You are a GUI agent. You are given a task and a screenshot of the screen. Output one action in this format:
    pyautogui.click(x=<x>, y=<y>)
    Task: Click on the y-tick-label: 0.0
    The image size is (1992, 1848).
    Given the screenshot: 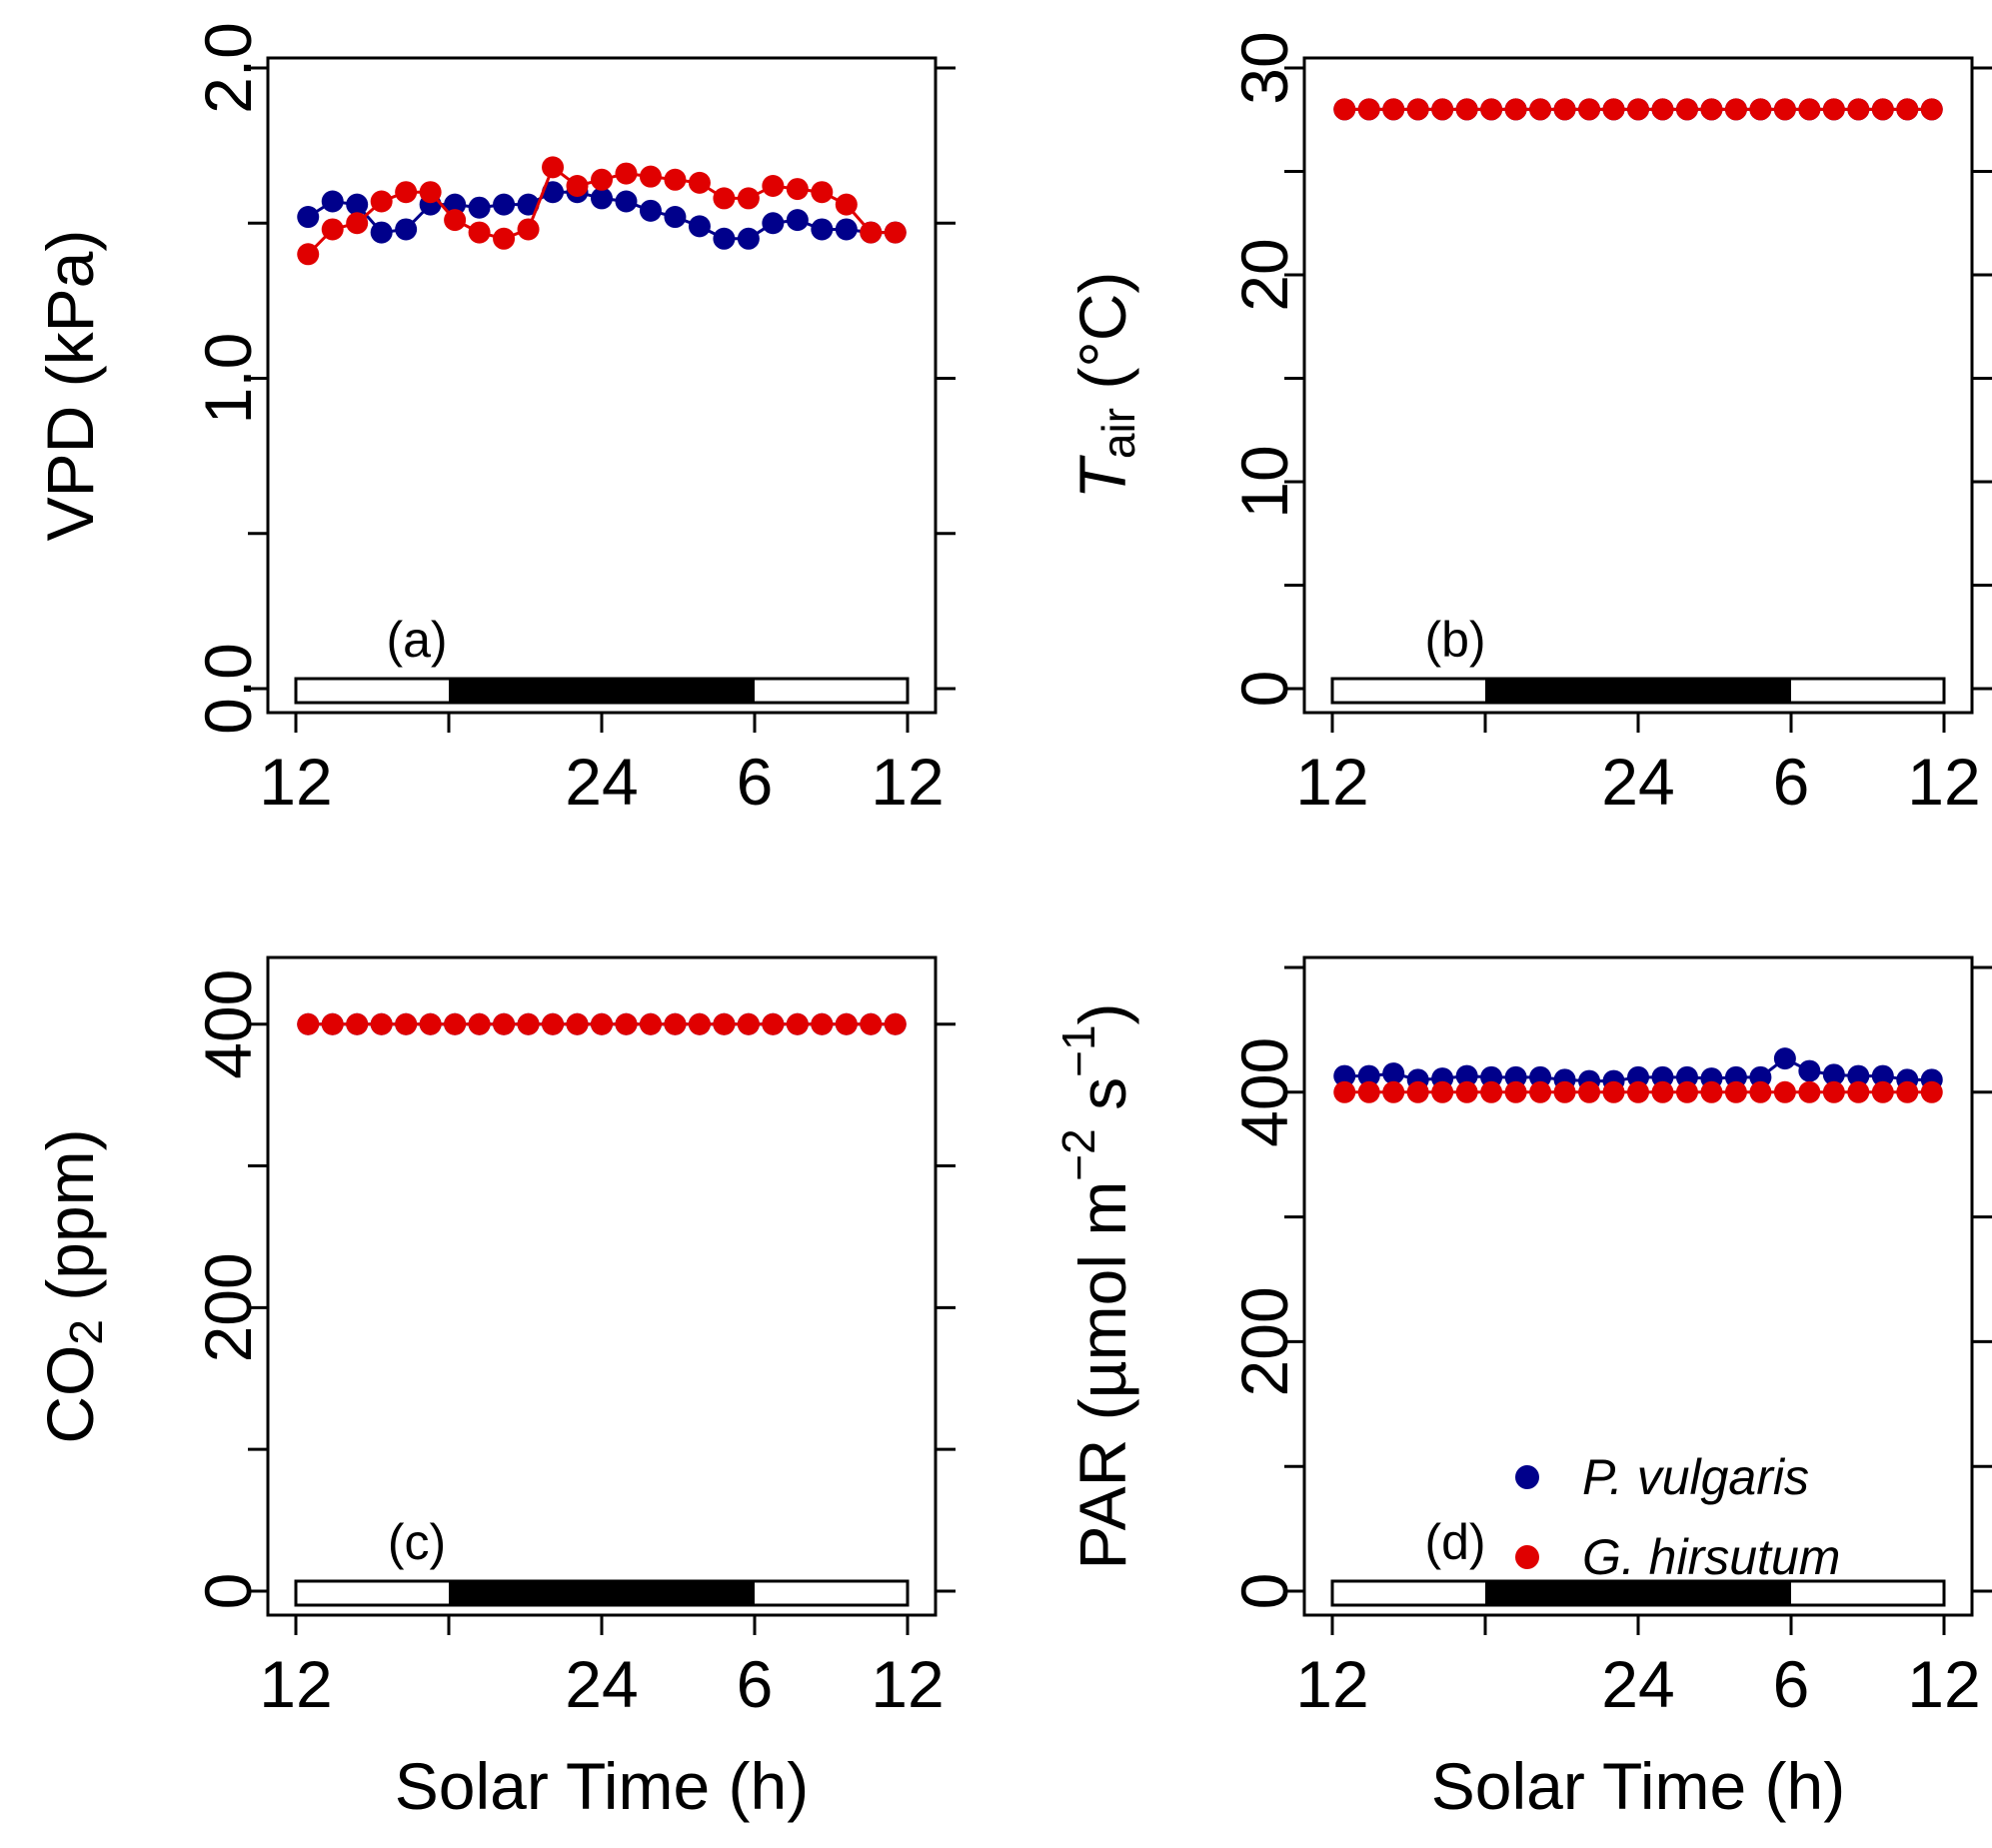 What is the action you would take?
    pyautogui.click(x=228, y=689)
    